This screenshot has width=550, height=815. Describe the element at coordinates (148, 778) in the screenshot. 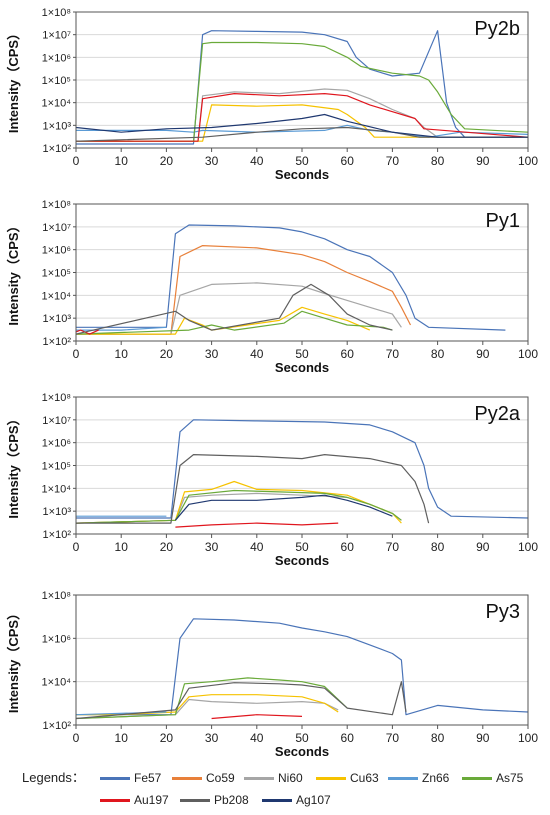

I see `legend-label-fe57: Fe57` at that location.